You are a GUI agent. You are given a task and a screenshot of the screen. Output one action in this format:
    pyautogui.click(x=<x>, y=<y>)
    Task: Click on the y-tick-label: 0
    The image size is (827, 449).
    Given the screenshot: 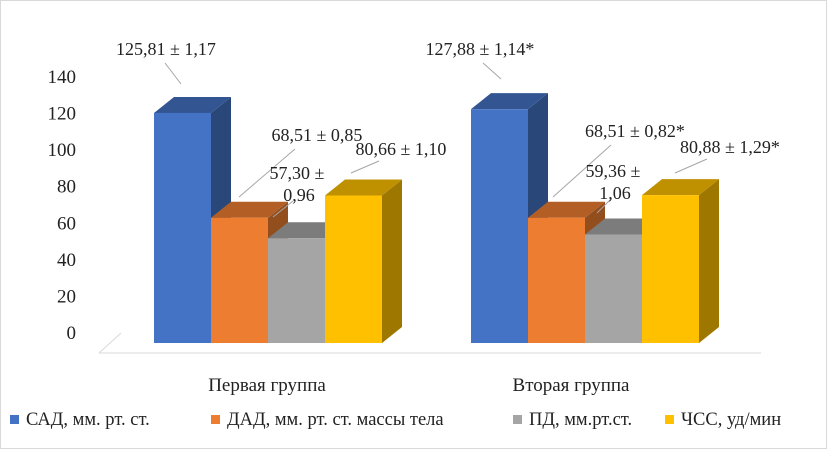 What is the action you would take?
    pyautogui.click(x=72, y=333)
    